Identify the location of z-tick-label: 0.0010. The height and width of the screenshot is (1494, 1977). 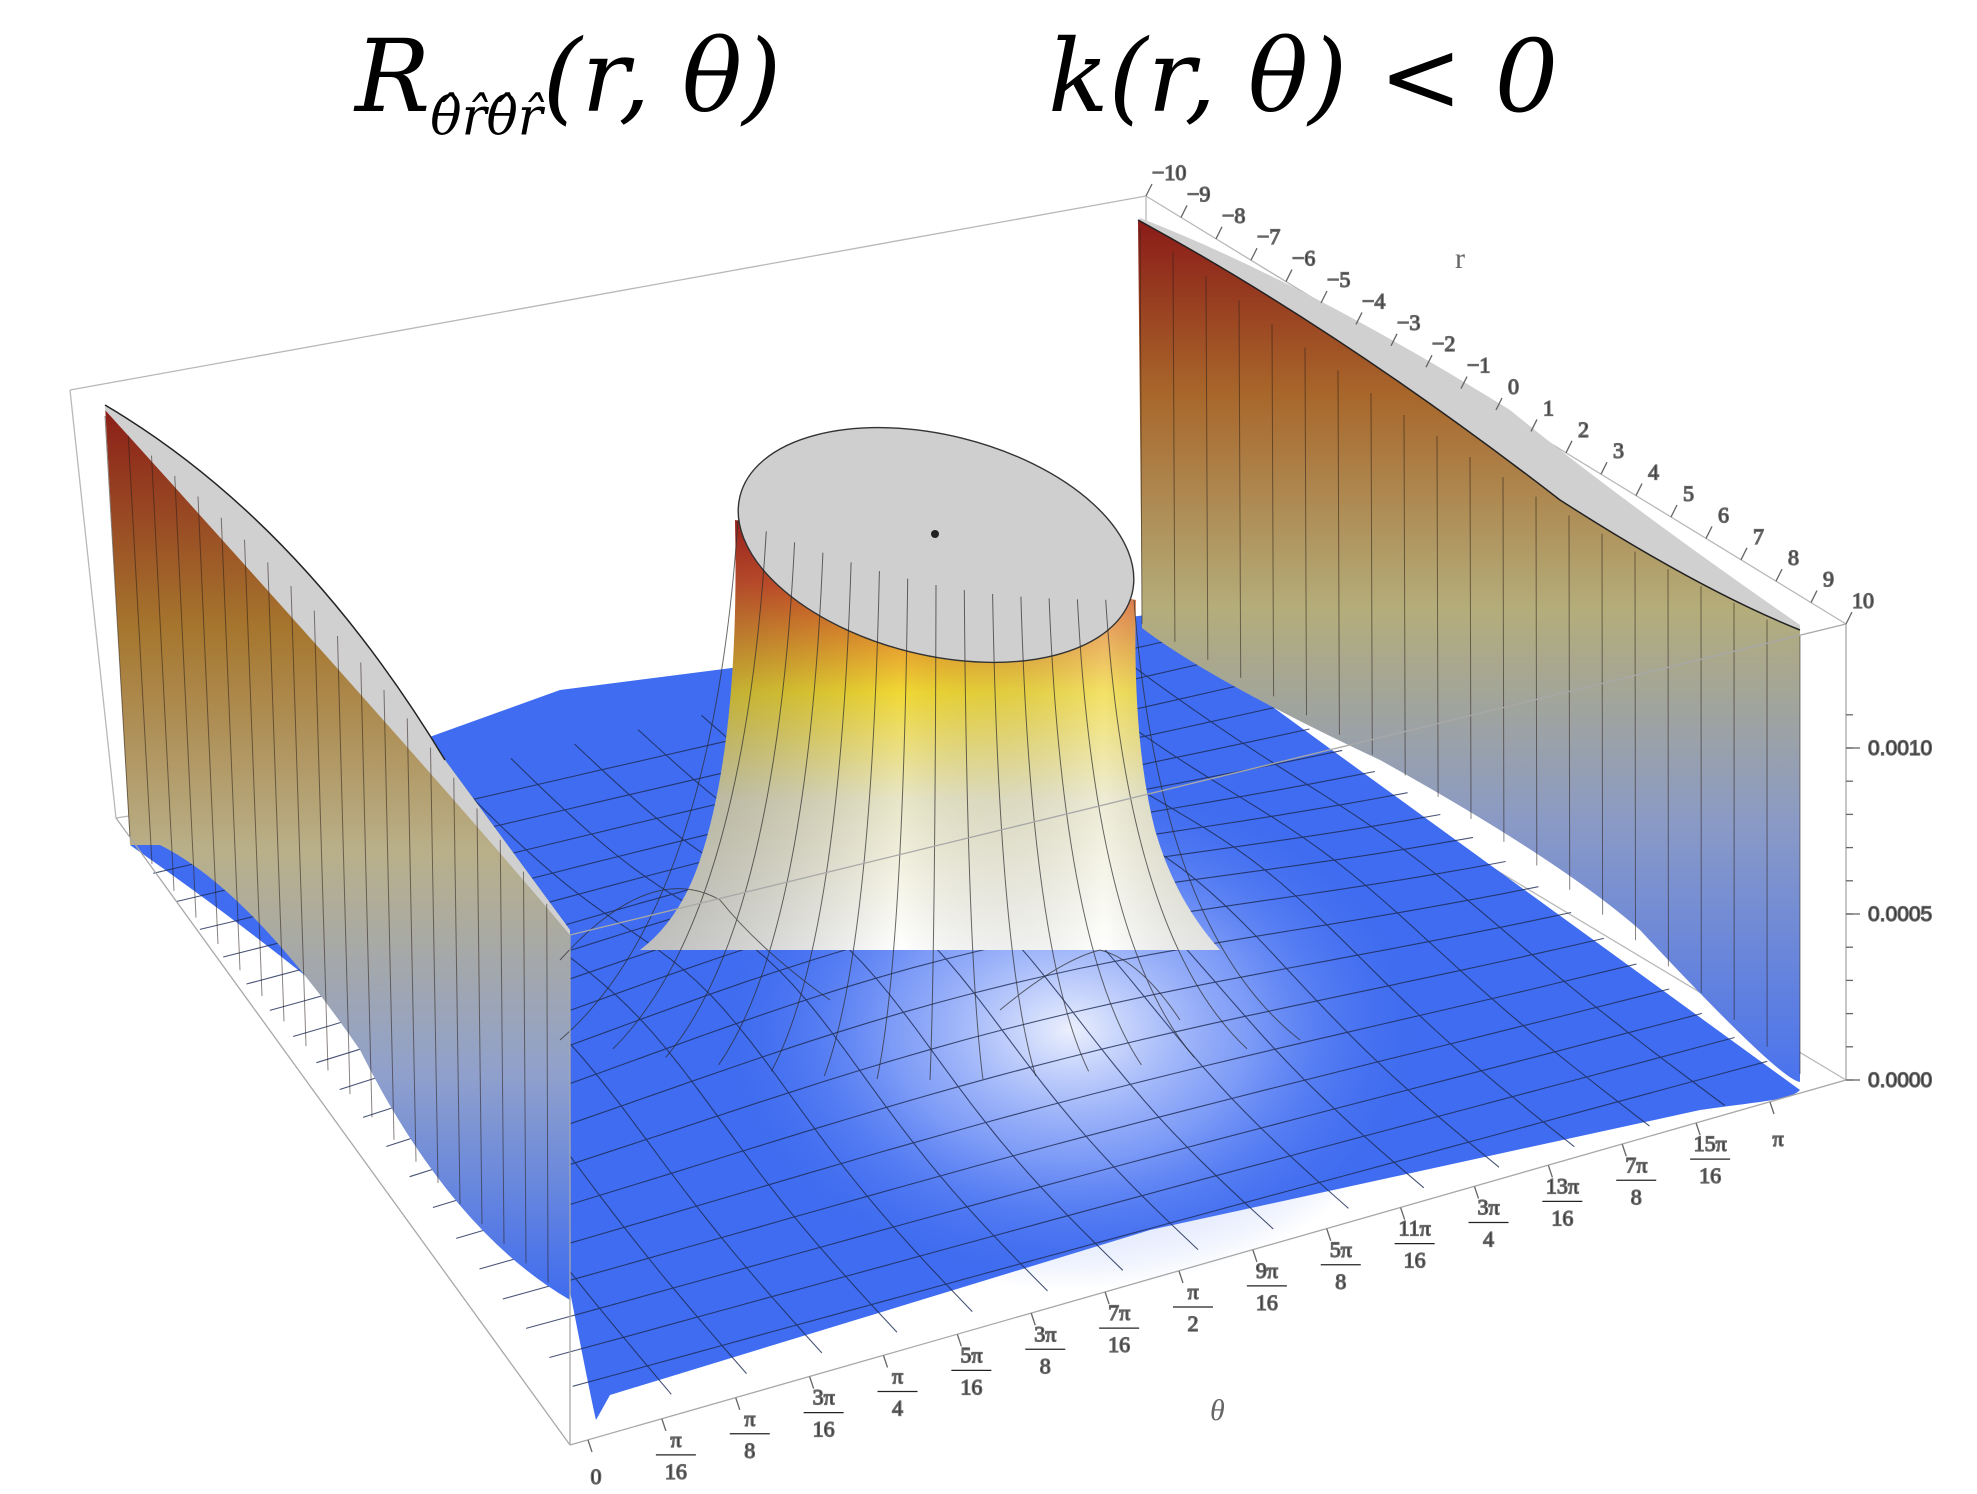
(1900, 748).